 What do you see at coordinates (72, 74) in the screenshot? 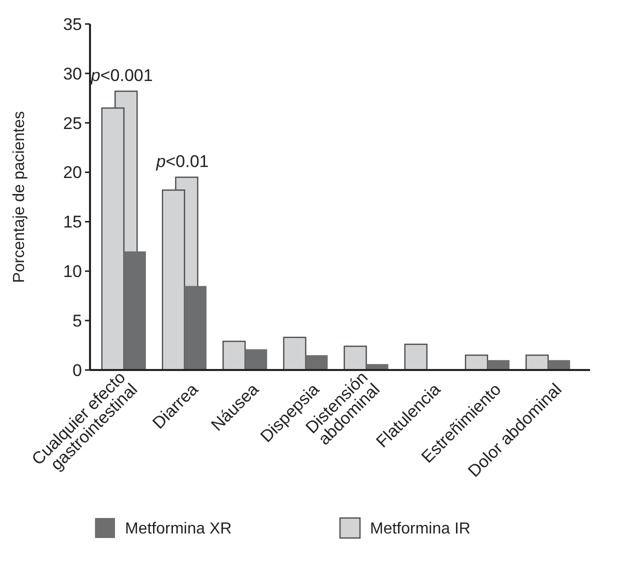
I see `y-tick-label: 30` at bounding box center [72, 74].